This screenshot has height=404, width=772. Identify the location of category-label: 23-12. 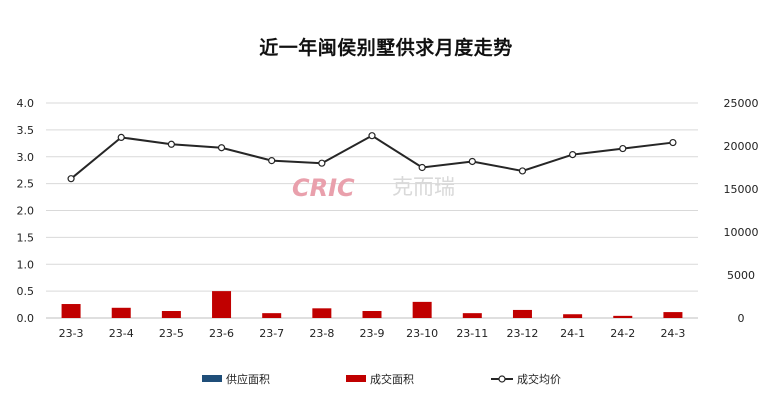
(522, 333).